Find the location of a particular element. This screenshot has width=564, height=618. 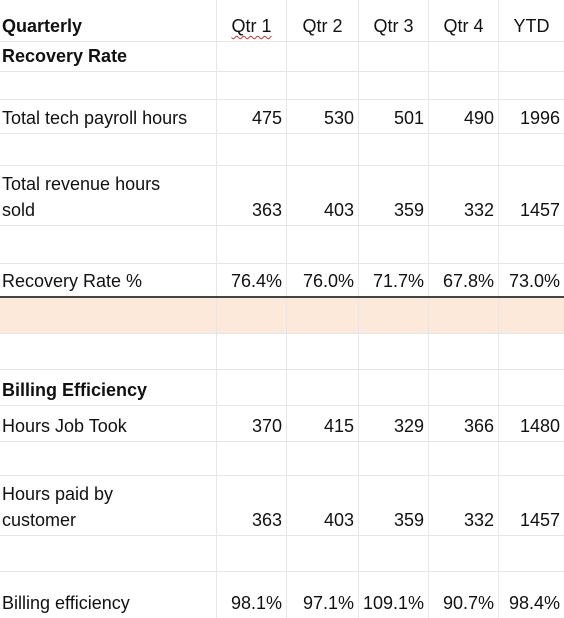

cell-value: 366 is located at coordinates (463, 423).